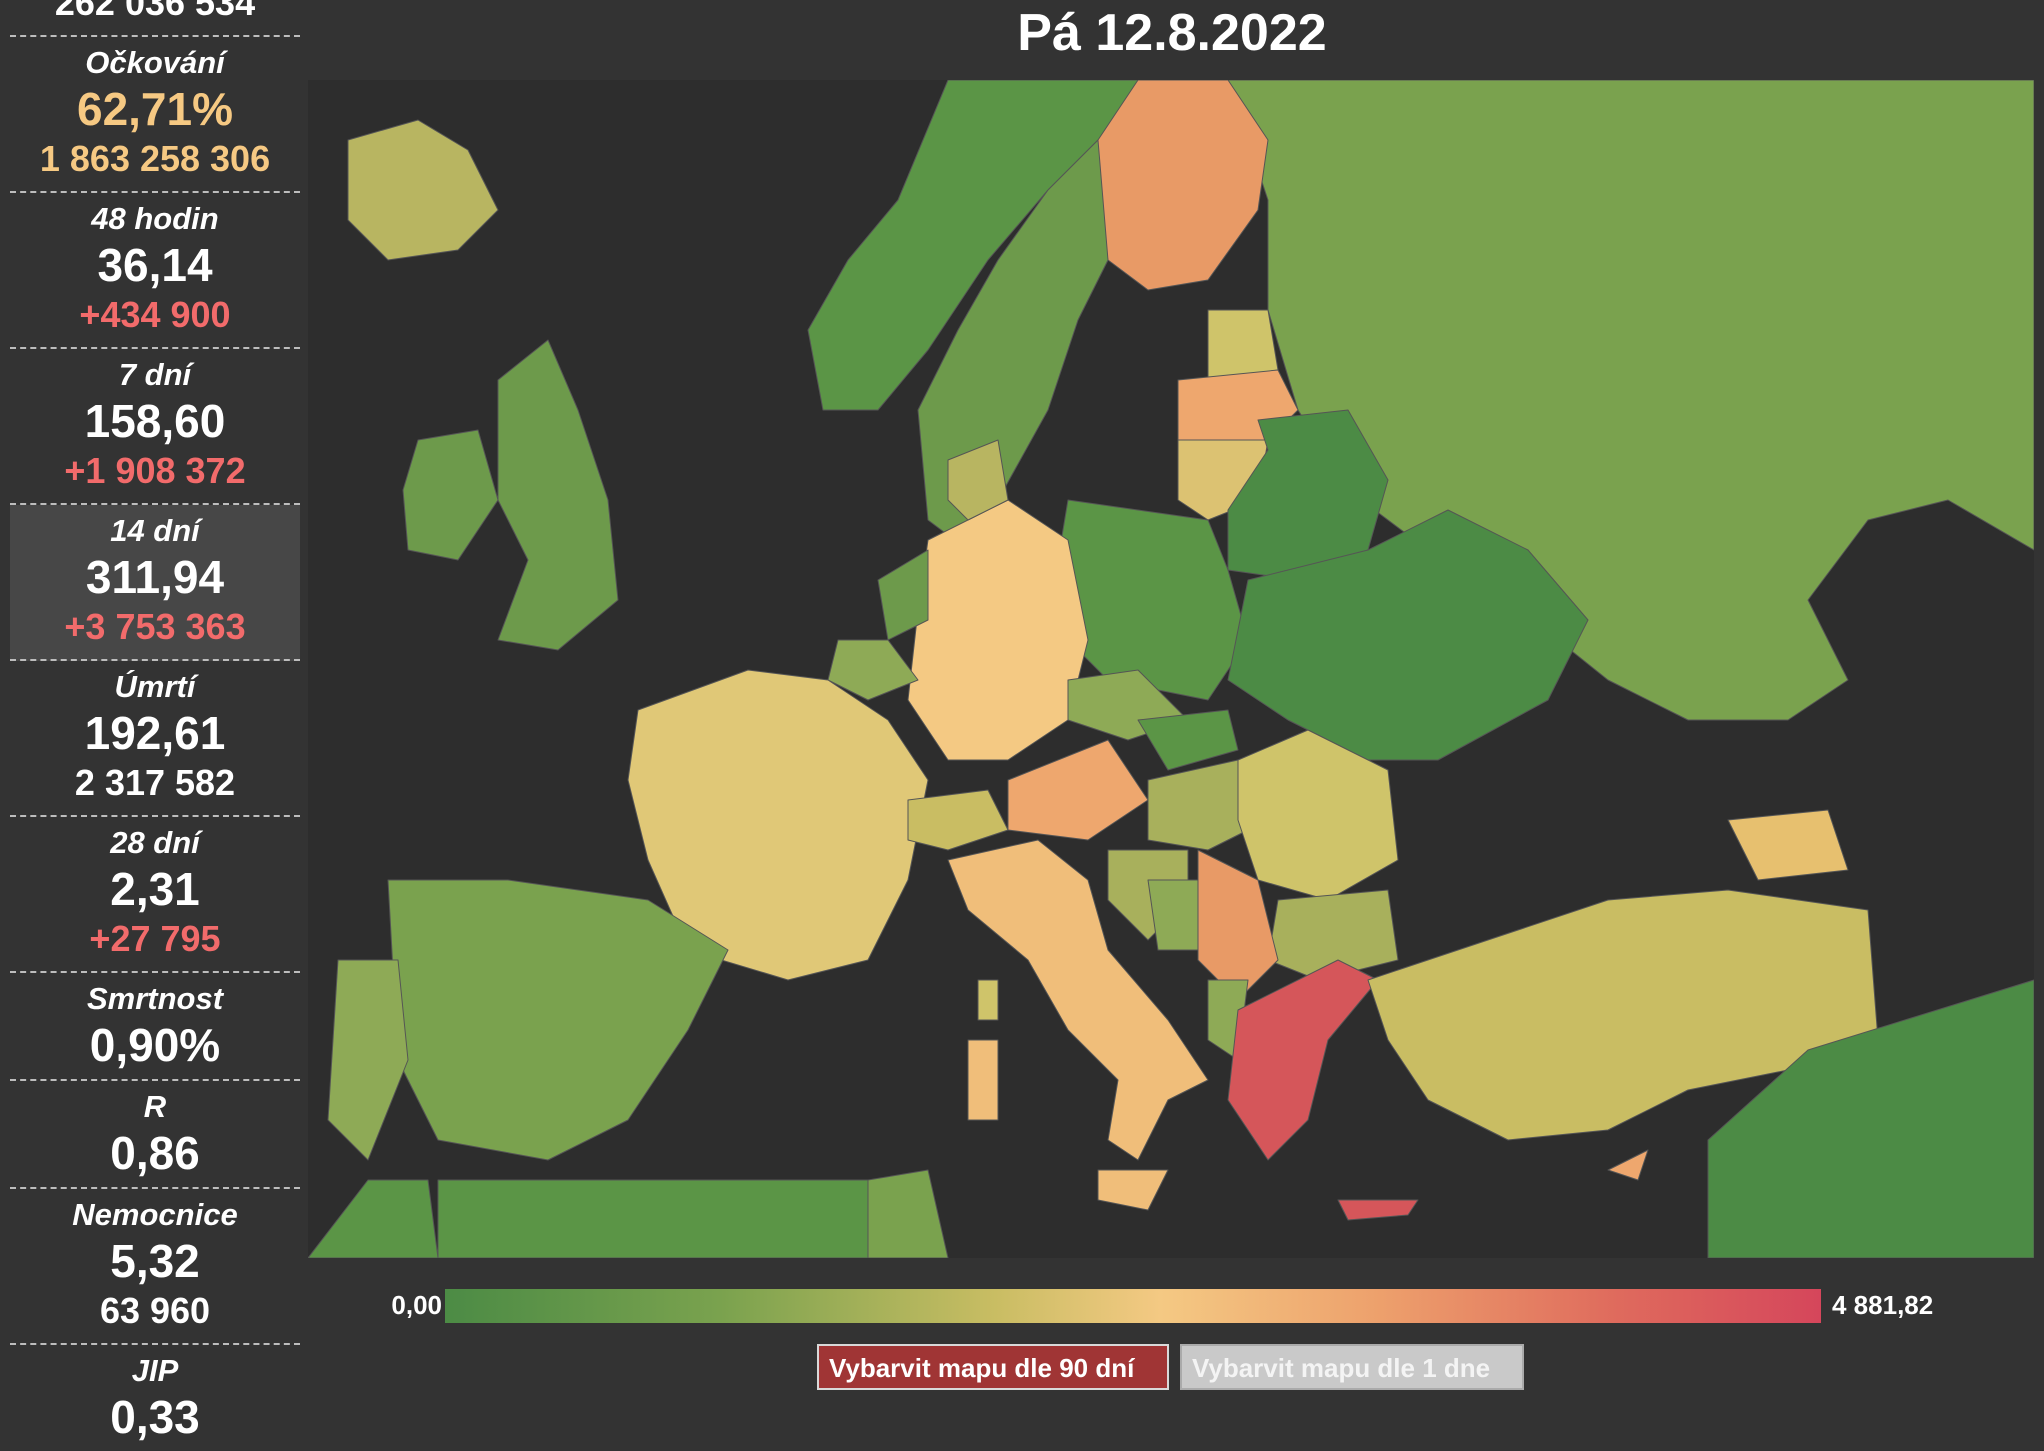 Image resolution: width=2044 pixels, height=1451 pixels. What do you see at coordinates (653, 1218) in the screenshot?
I see `region-algeria` at bounding box center [653, 1218].